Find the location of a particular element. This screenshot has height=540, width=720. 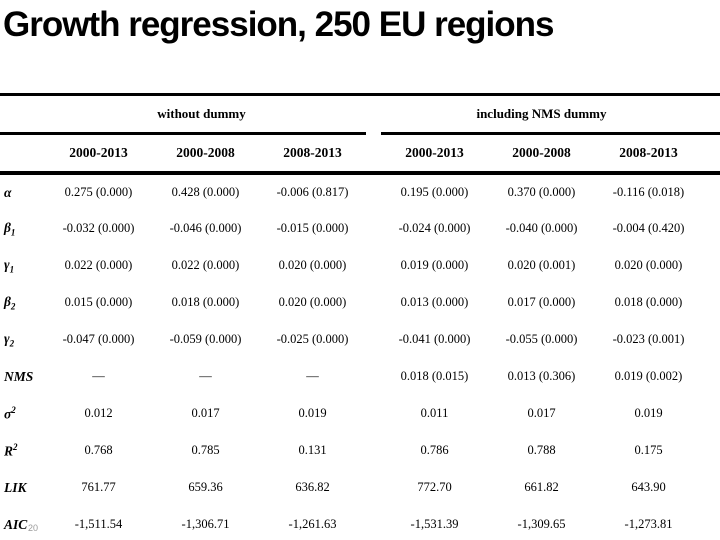

cell-value: -0.004 (0.420) is located at coordinates (648, 228).